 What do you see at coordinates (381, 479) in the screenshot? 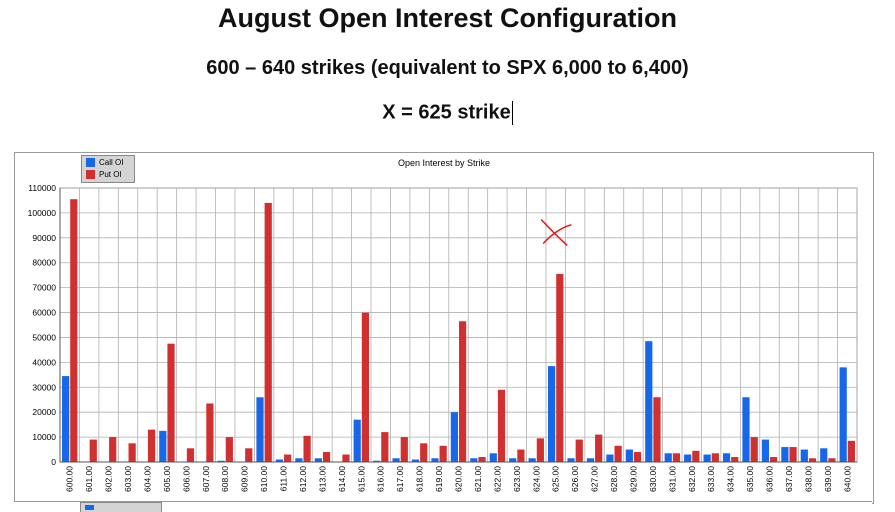
I see `x-tick-label: 616.00` at bounding box center [381, 479].